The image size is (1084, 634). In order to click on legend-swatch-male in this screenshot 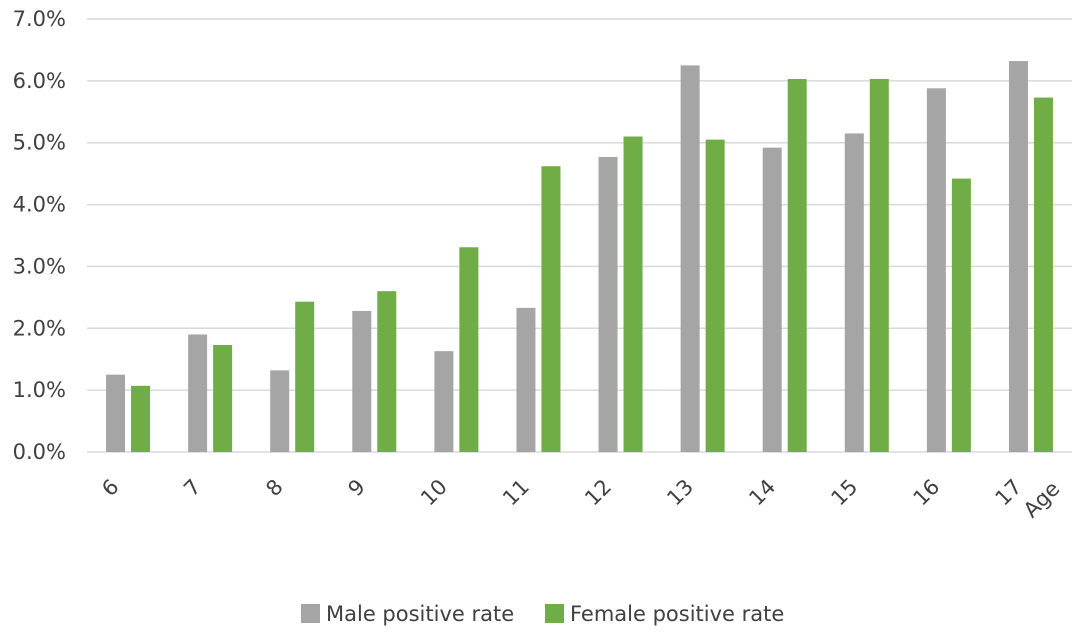, I will do `click(310, 613)`.